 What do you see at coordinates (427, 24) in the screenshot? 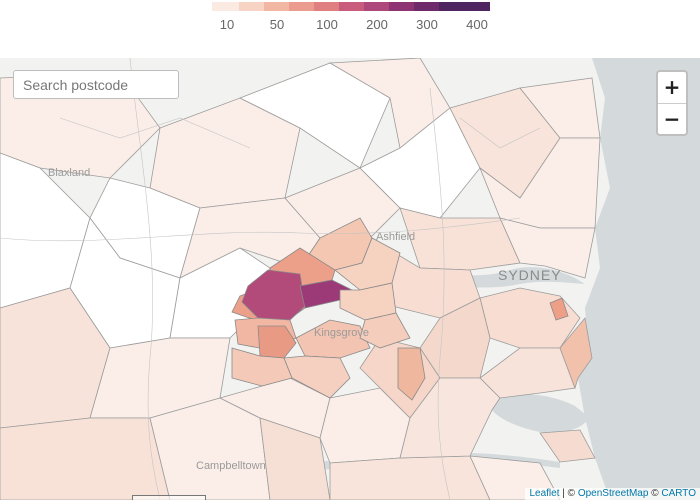
I see `legend-label-300: 300` at bounding box center [427, 24].